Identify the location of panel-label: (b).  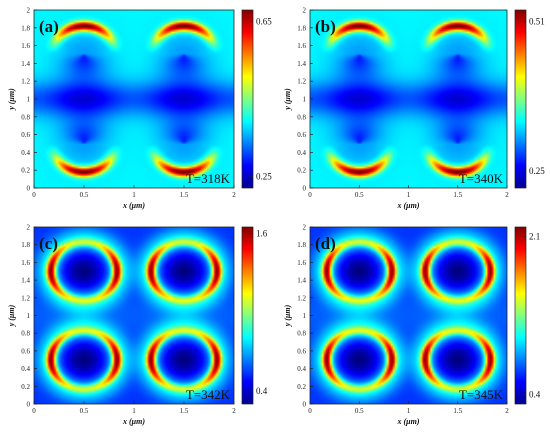
(325, 26).